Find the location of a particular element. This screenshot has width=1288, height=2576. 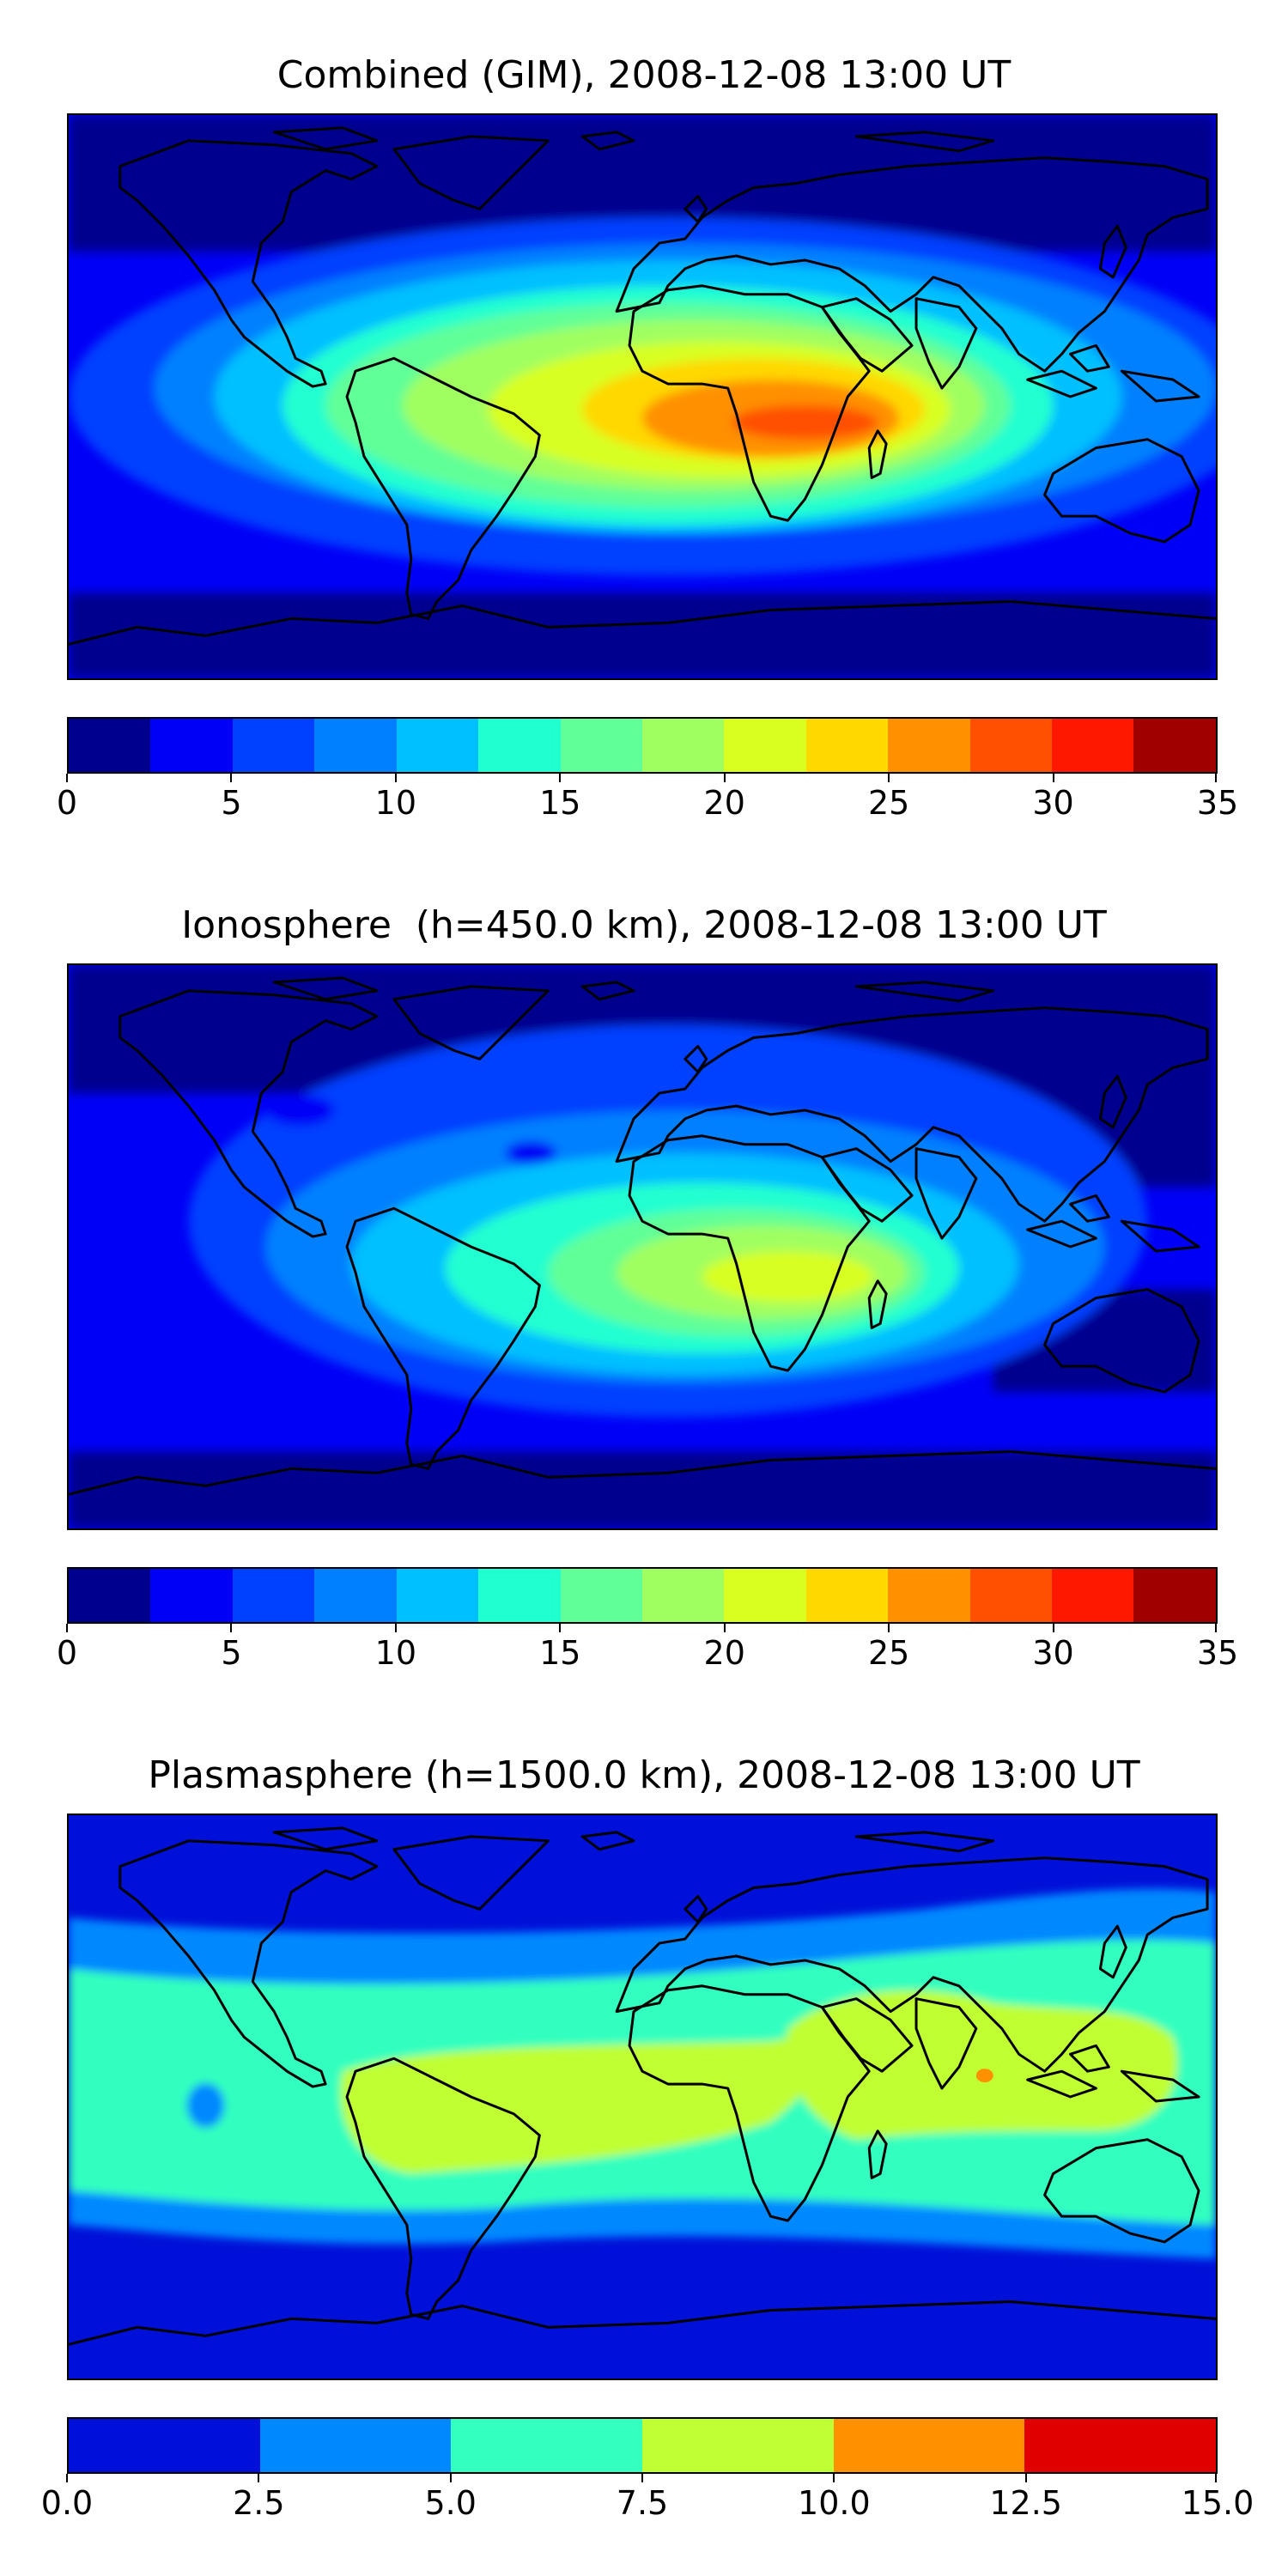

colorbar-tick-label: 10.0 is located at coordinates (834, 2503).